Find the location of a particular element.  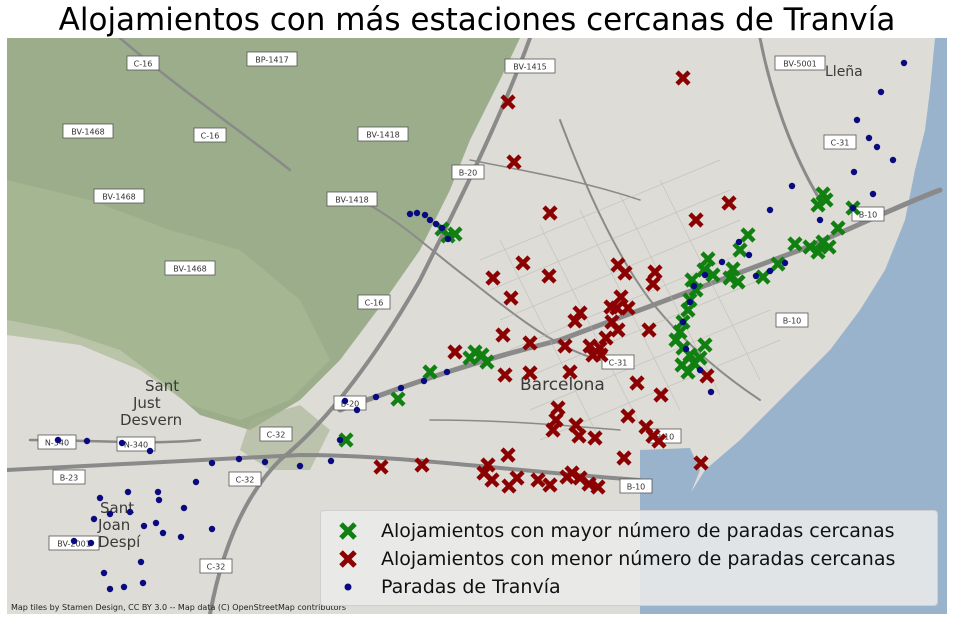

road-shield-label: B-23 is located at coordinates (69, 478).